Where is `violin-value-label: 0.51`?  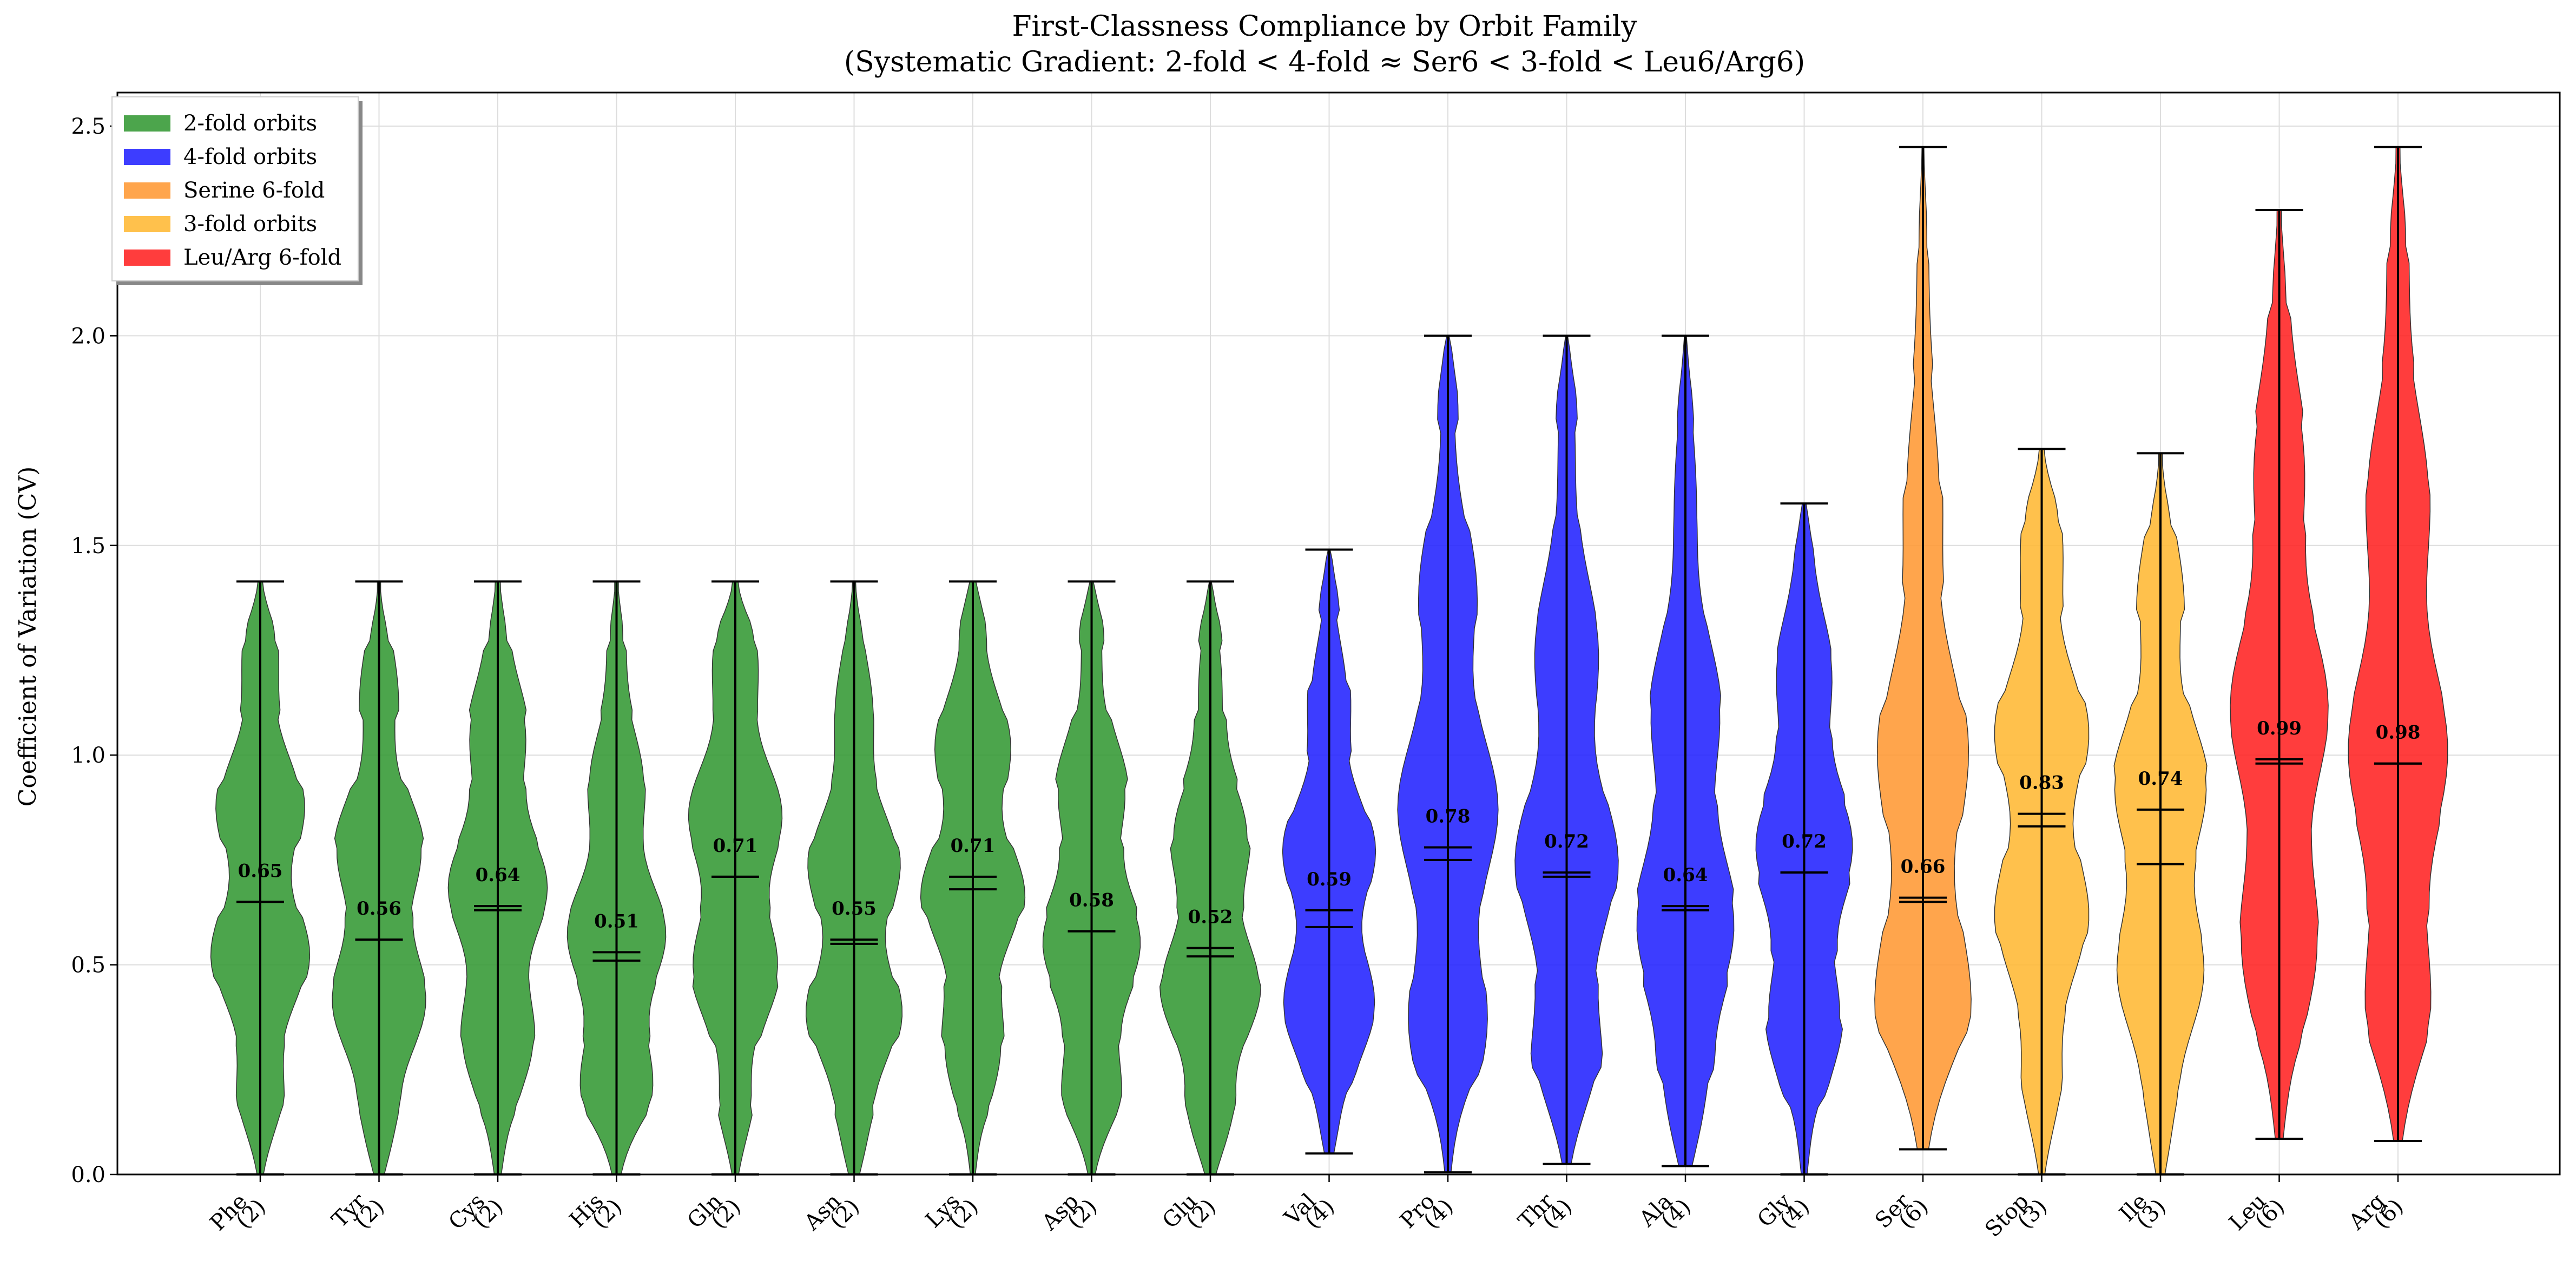 violin-value-label: 0.51 is located at coordinates (616, 921).